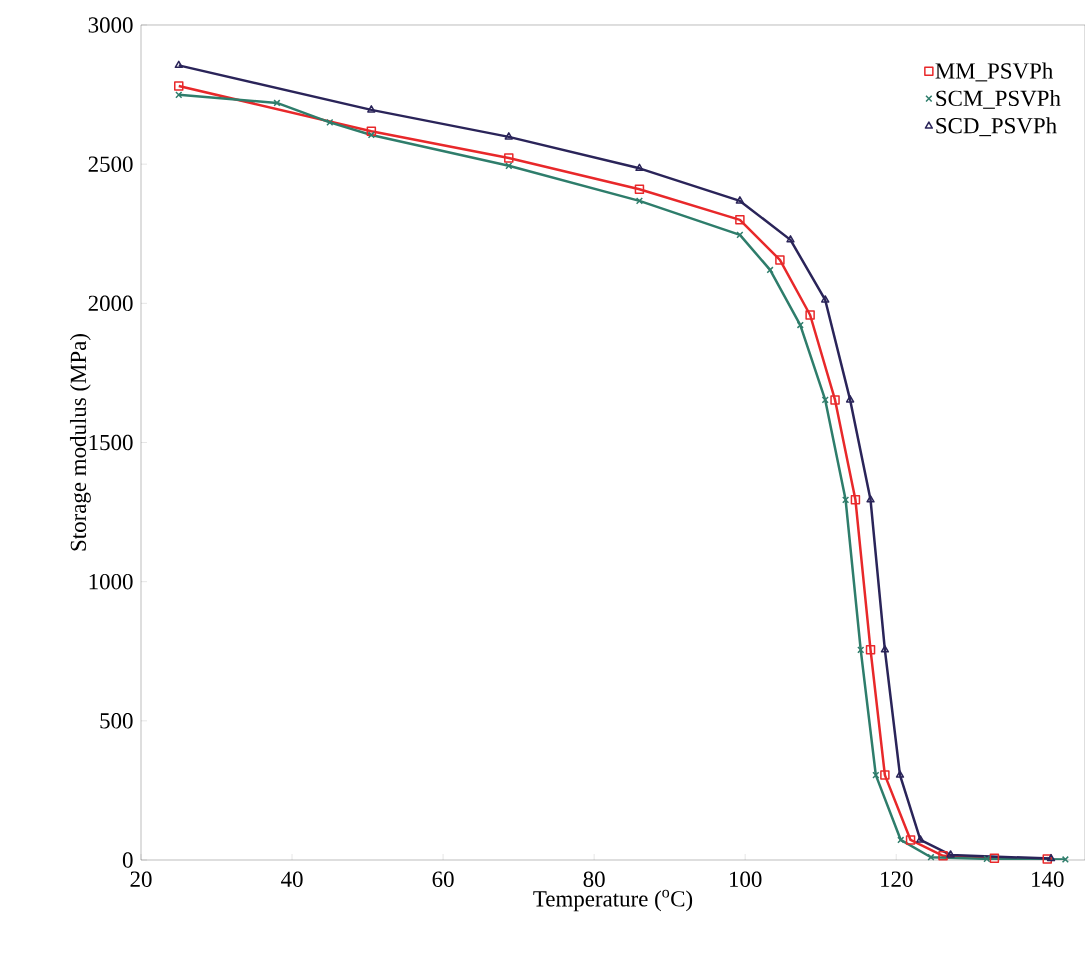 Image resolution: width=1085 pixels, height=963 pixels. Describe the element at coordinates (443, 879) in the screenshot. I see `x-tick-label: 60` at that location.